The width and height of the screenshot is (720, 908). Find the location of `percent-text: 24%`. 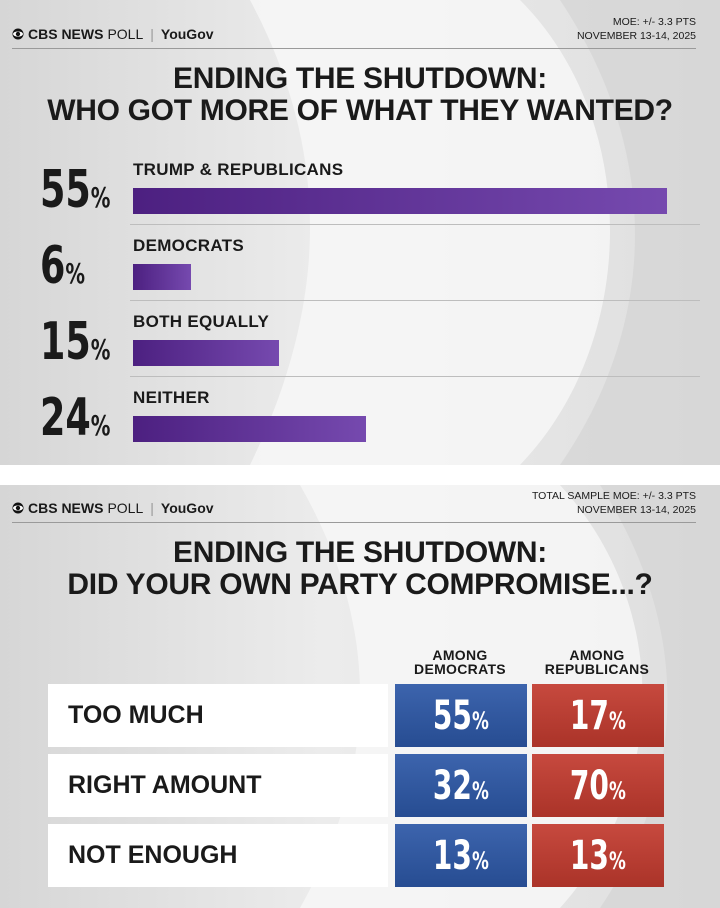

percent-text: 24% is located at coordinates (75, 424).